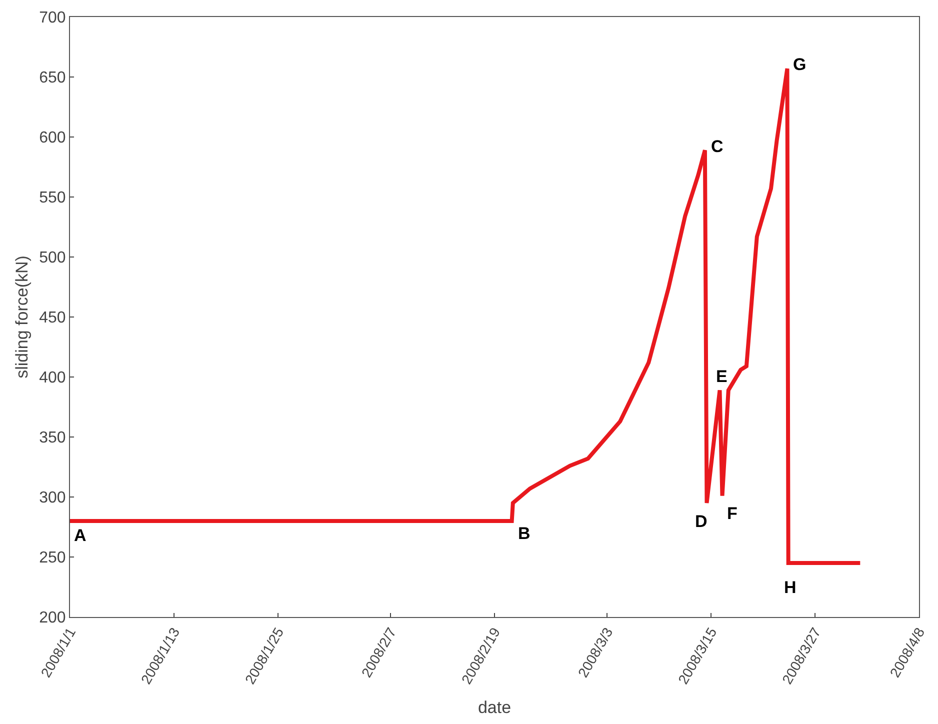  I want to click on y-tick-label: 200, so click(52, 618).